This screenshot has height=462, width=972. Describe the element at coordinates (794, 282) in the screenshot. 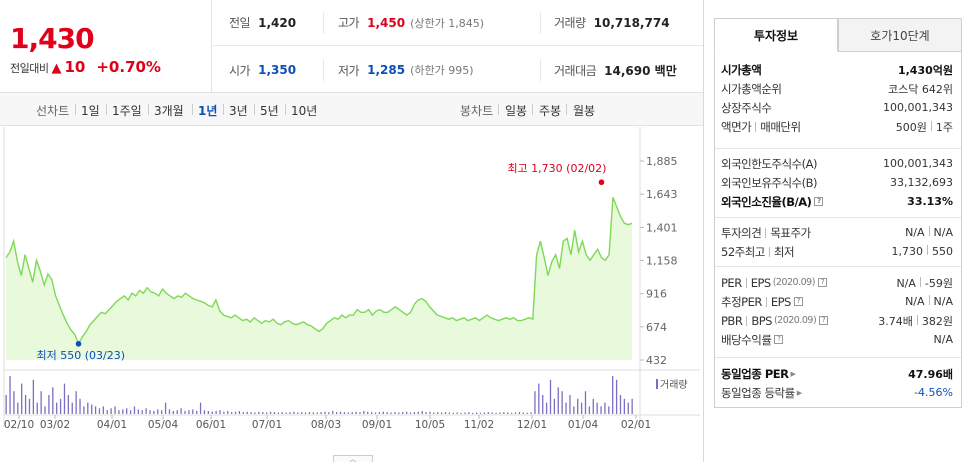

I see `eps-year: (2020.09)` at that location.